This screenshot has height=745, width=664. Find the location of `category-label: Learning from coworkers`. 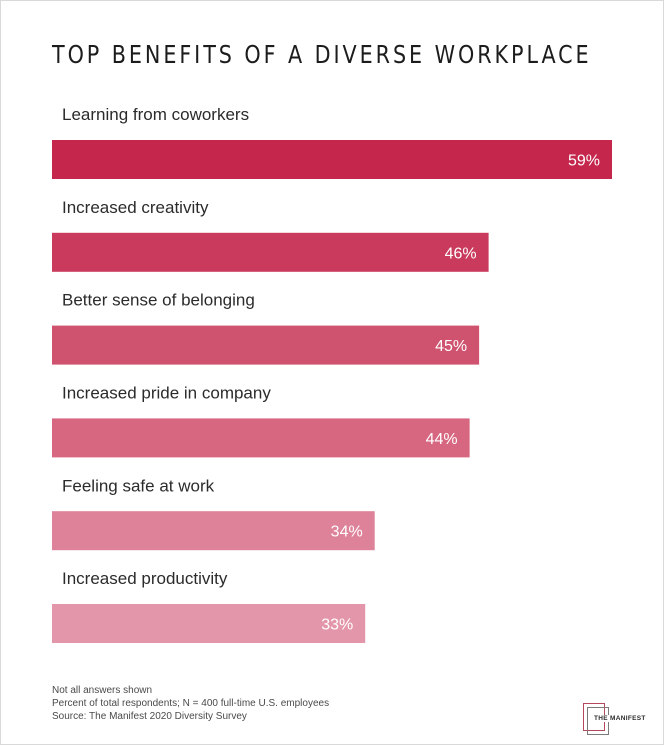

category-label: Learning from coworkers is located at coordinates (155, 114).